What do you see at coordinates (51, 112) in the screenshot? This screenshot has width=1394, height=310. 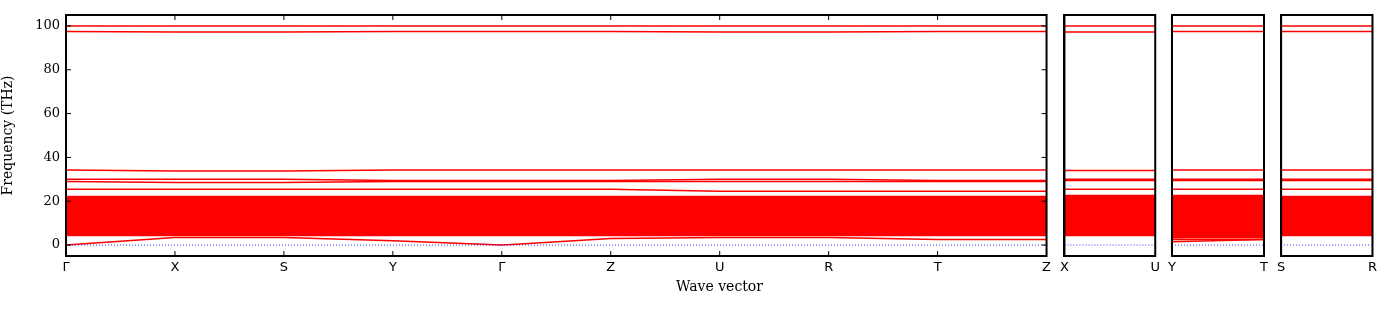 I see `y-tick-label: 60` at bounding box center [51, 112].